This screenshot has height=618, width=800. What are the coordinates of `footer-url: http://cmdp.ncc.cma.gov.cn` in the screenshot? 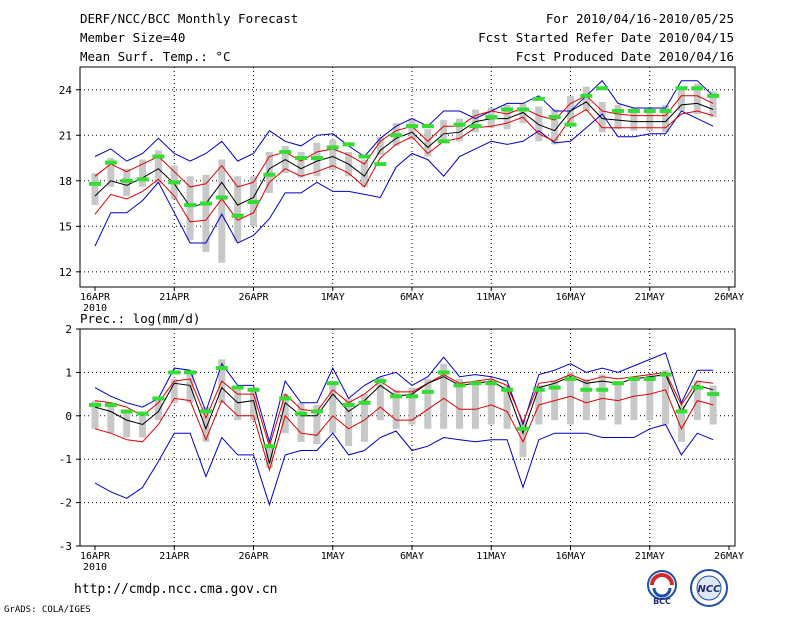 It's located at (176, 589).